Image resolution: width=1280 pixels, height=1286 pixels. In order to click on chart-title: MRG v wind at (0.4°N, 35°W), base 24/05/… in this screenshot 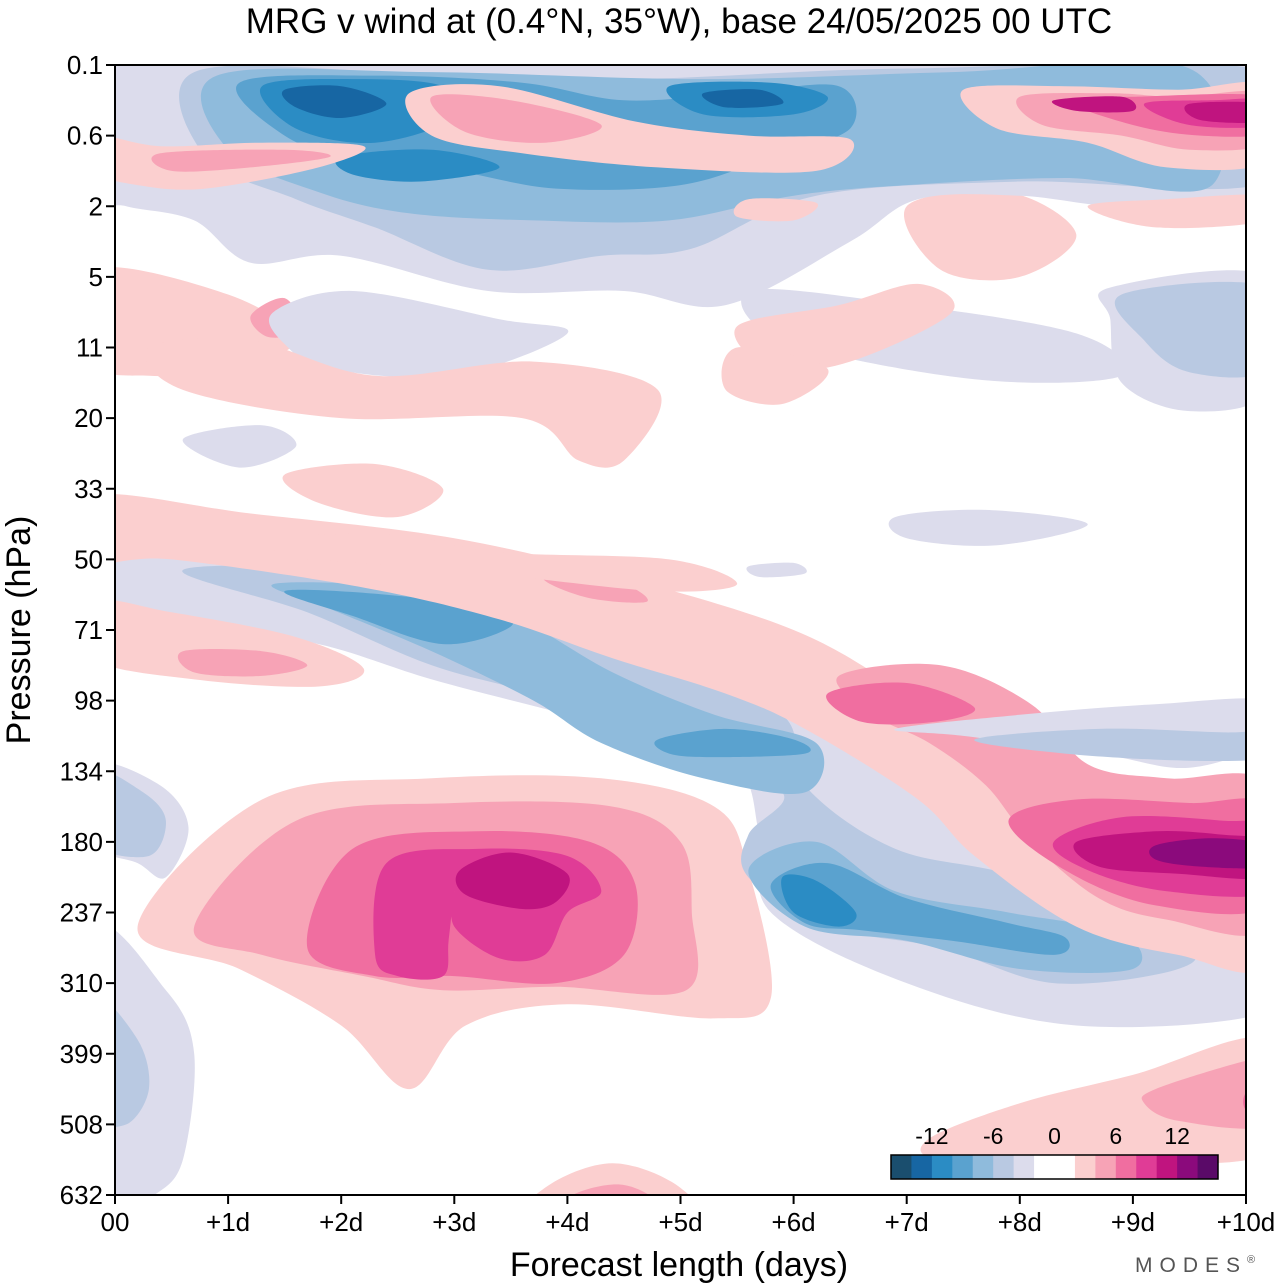, I will do `click(679, 21)`.